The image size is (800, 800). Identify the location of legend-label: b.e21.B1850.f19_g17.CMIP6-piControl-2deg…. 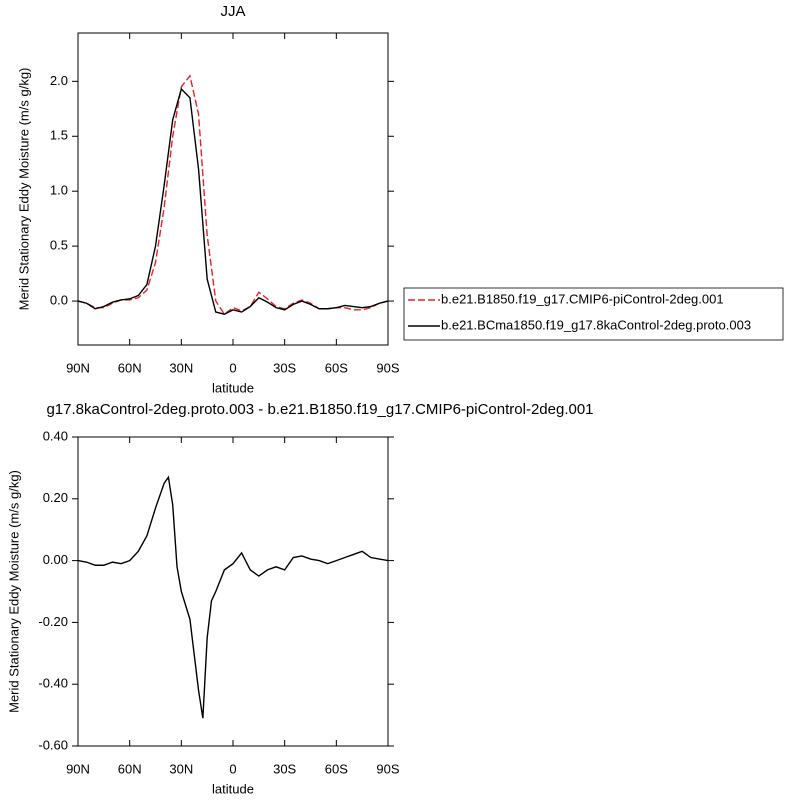
(582, 298).